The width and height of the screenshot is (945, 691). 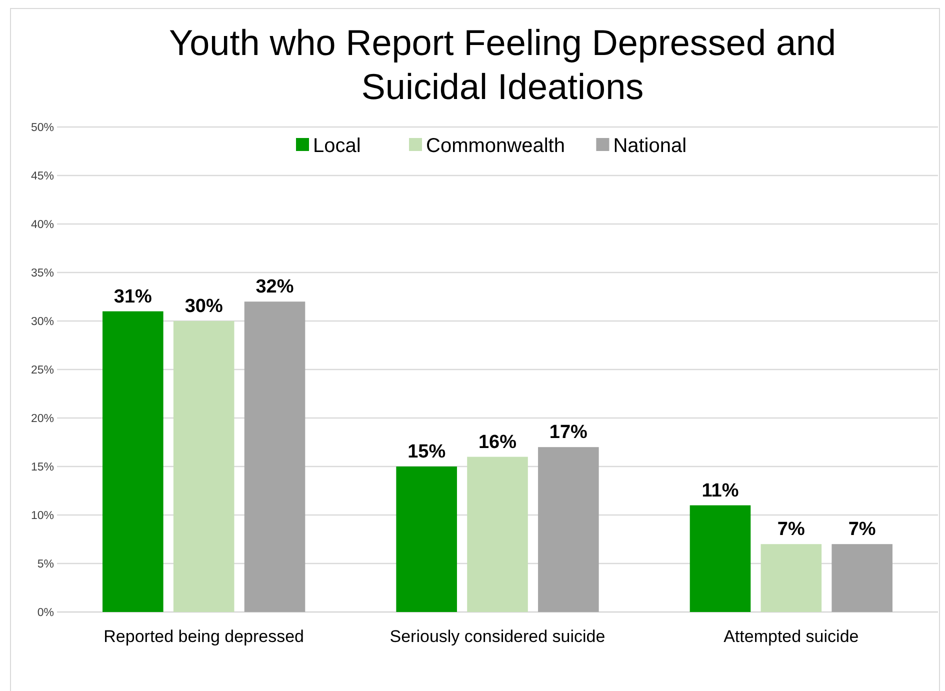 What do you see at coordinates (497, 442) in the screenshot?
I see `data-label: 16%` at bounding box center [497, 442].